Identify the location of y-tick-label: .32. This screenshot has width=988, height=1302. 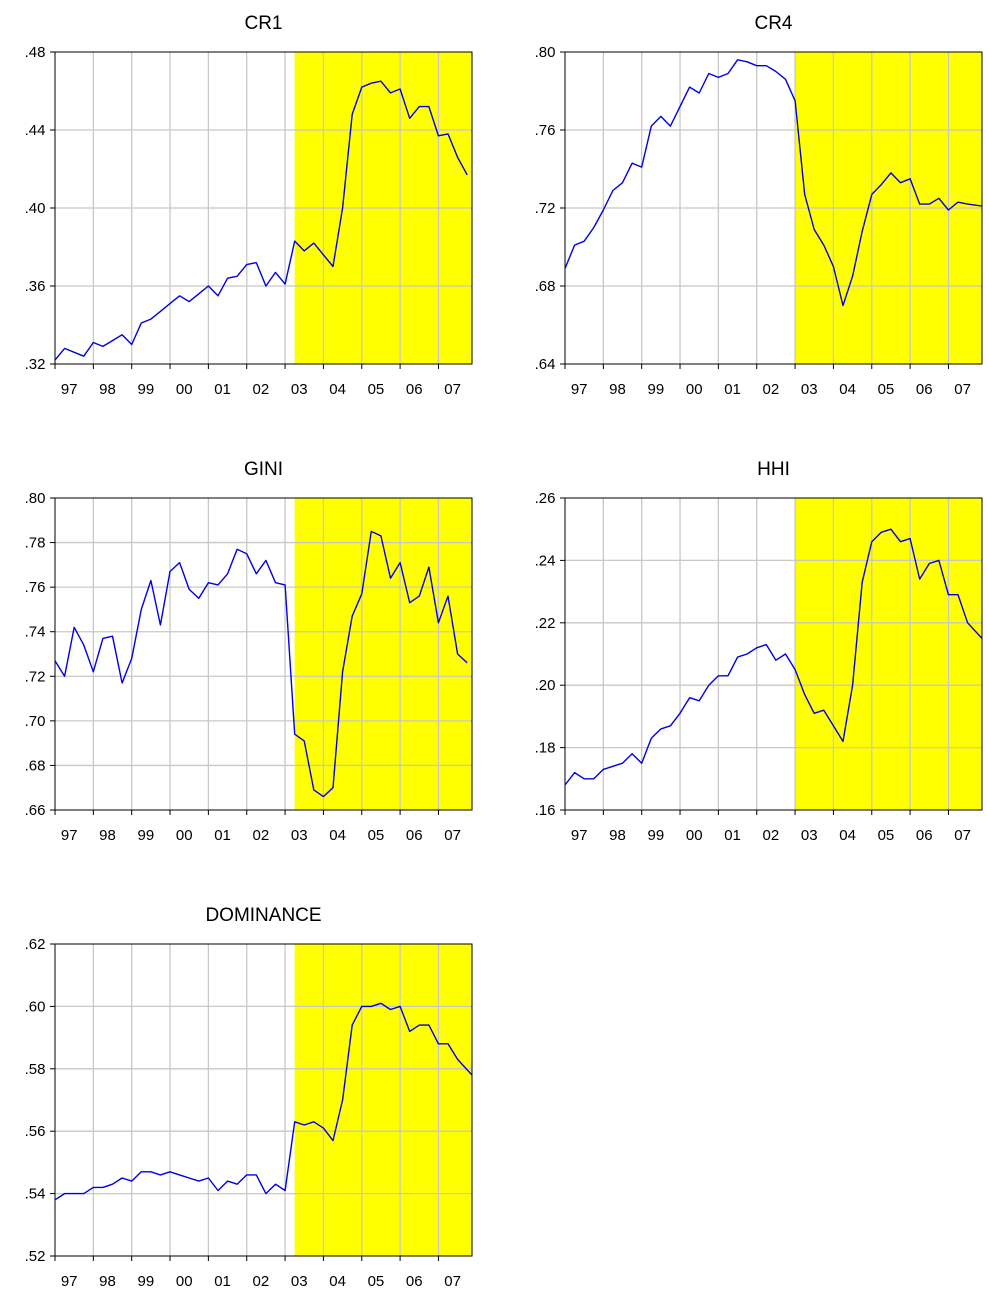
(35, 364).